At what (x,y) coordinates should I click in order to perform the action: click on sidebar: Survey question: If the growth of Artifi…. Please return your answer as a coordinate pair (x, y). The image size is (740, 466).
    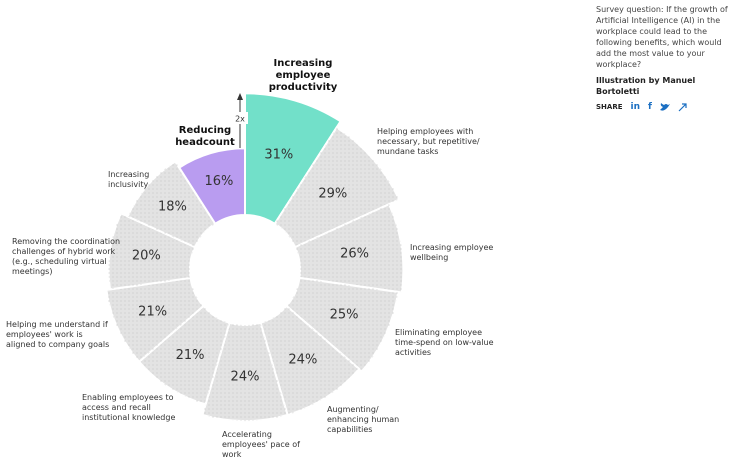
    Looking at the image, I should click on (666, 58).